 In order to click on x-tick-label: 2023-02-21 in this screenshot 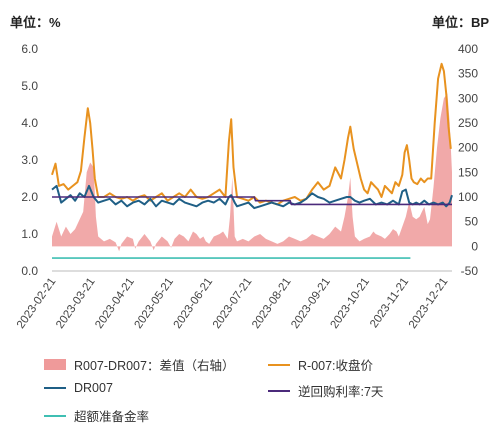, I will do `click(37, 303)`.